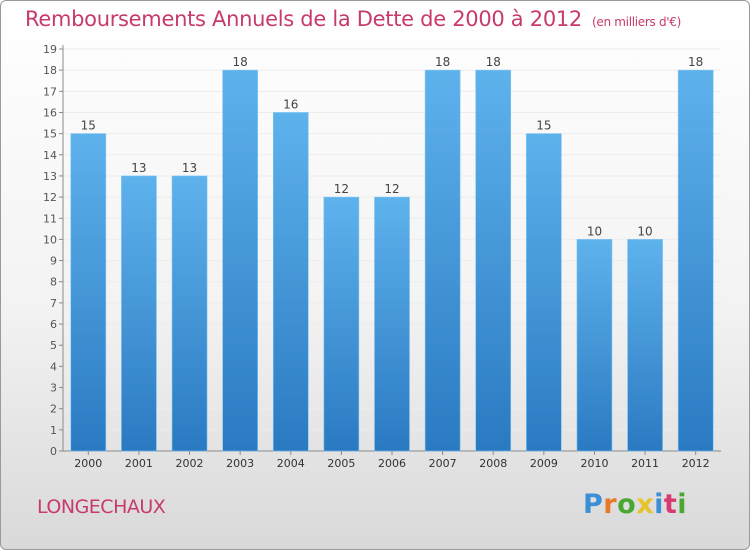  What do you see at coordinates (493, 260) in the screenshot?
I see `bar-2008` at bounding box center [493, 260].